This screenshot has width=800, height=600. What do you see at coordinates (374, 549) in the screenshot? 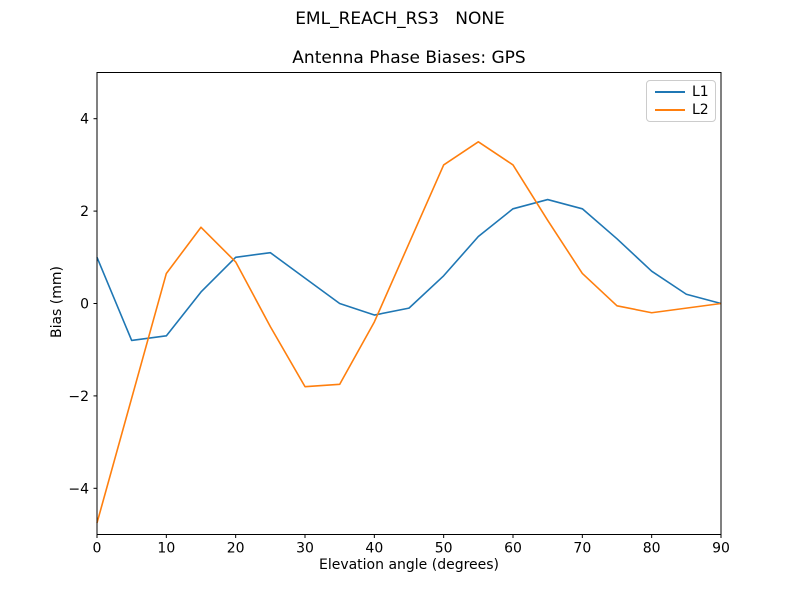
I see `x-tick-label: 40` at bounding box center [374, 549].